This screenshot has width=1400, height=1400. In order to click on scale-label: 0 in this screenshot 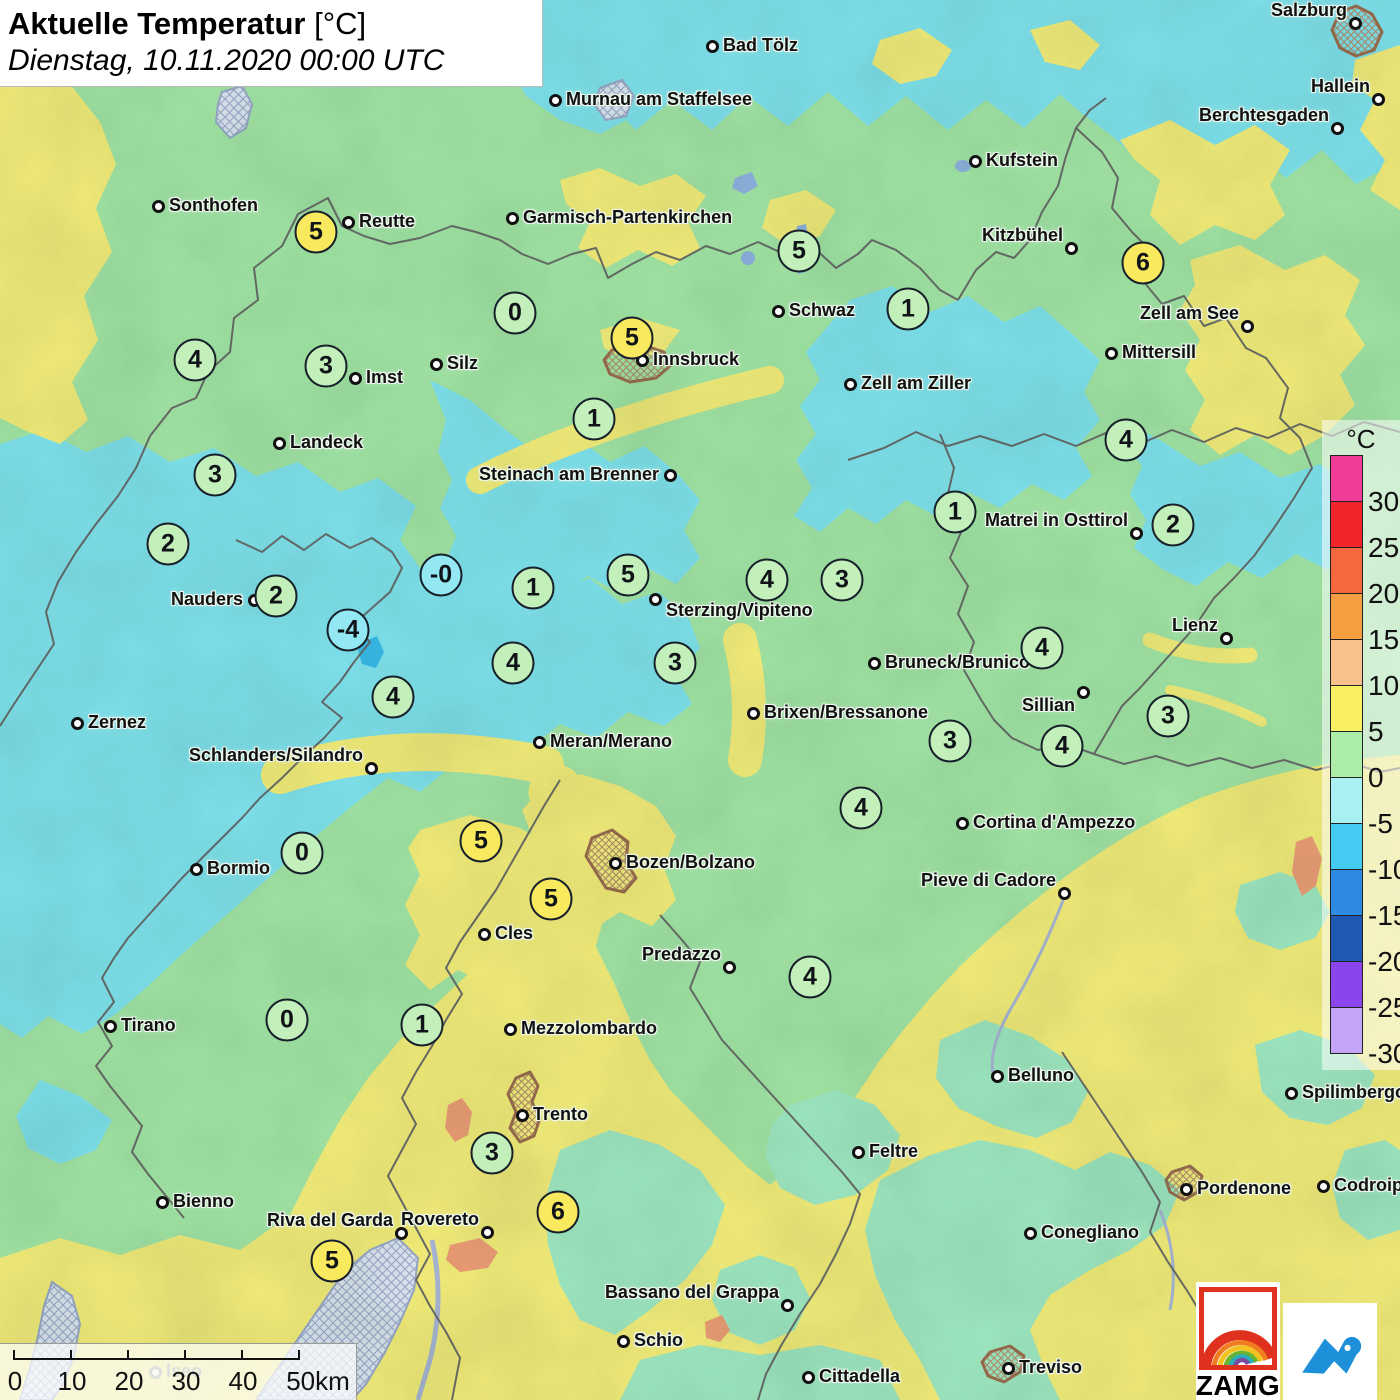, I will do `click(15, 1381)`.